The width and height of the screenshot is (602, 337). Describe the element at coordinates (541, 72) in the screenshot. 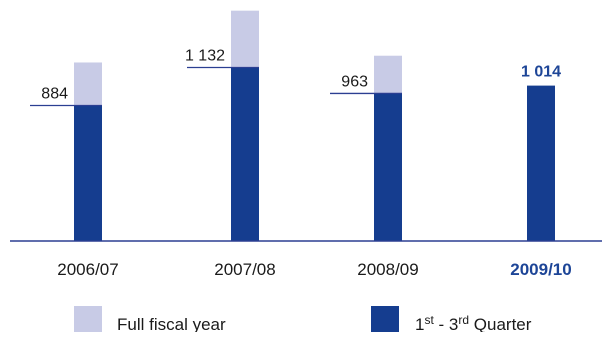

I see `data-label-highlight: 1 014` at that location.